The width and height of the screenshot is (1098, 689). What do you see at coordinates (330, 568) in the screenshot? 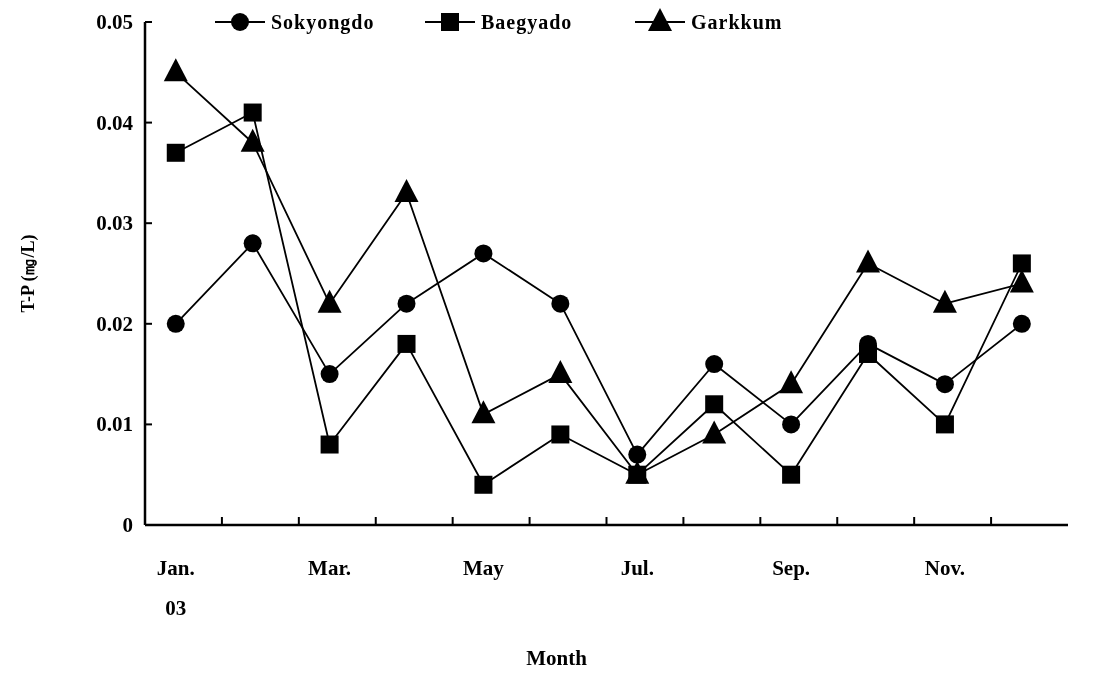
I see `x-tick-label: Mar.` at bounding box center [330, 568].